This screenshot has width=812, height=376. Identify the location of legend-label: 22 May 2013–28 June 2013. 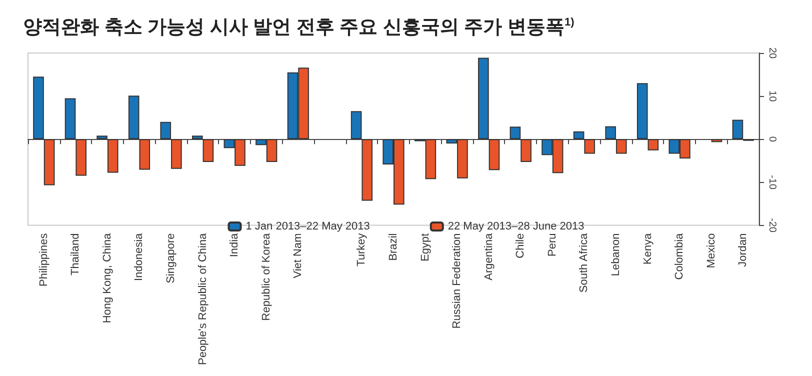
(516, 226).